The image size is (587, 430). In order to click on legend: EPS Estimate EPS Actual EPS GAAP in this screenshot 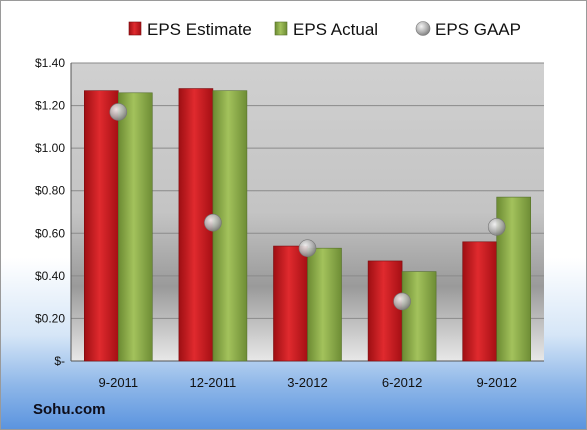, I will do `click(324, 29)`.